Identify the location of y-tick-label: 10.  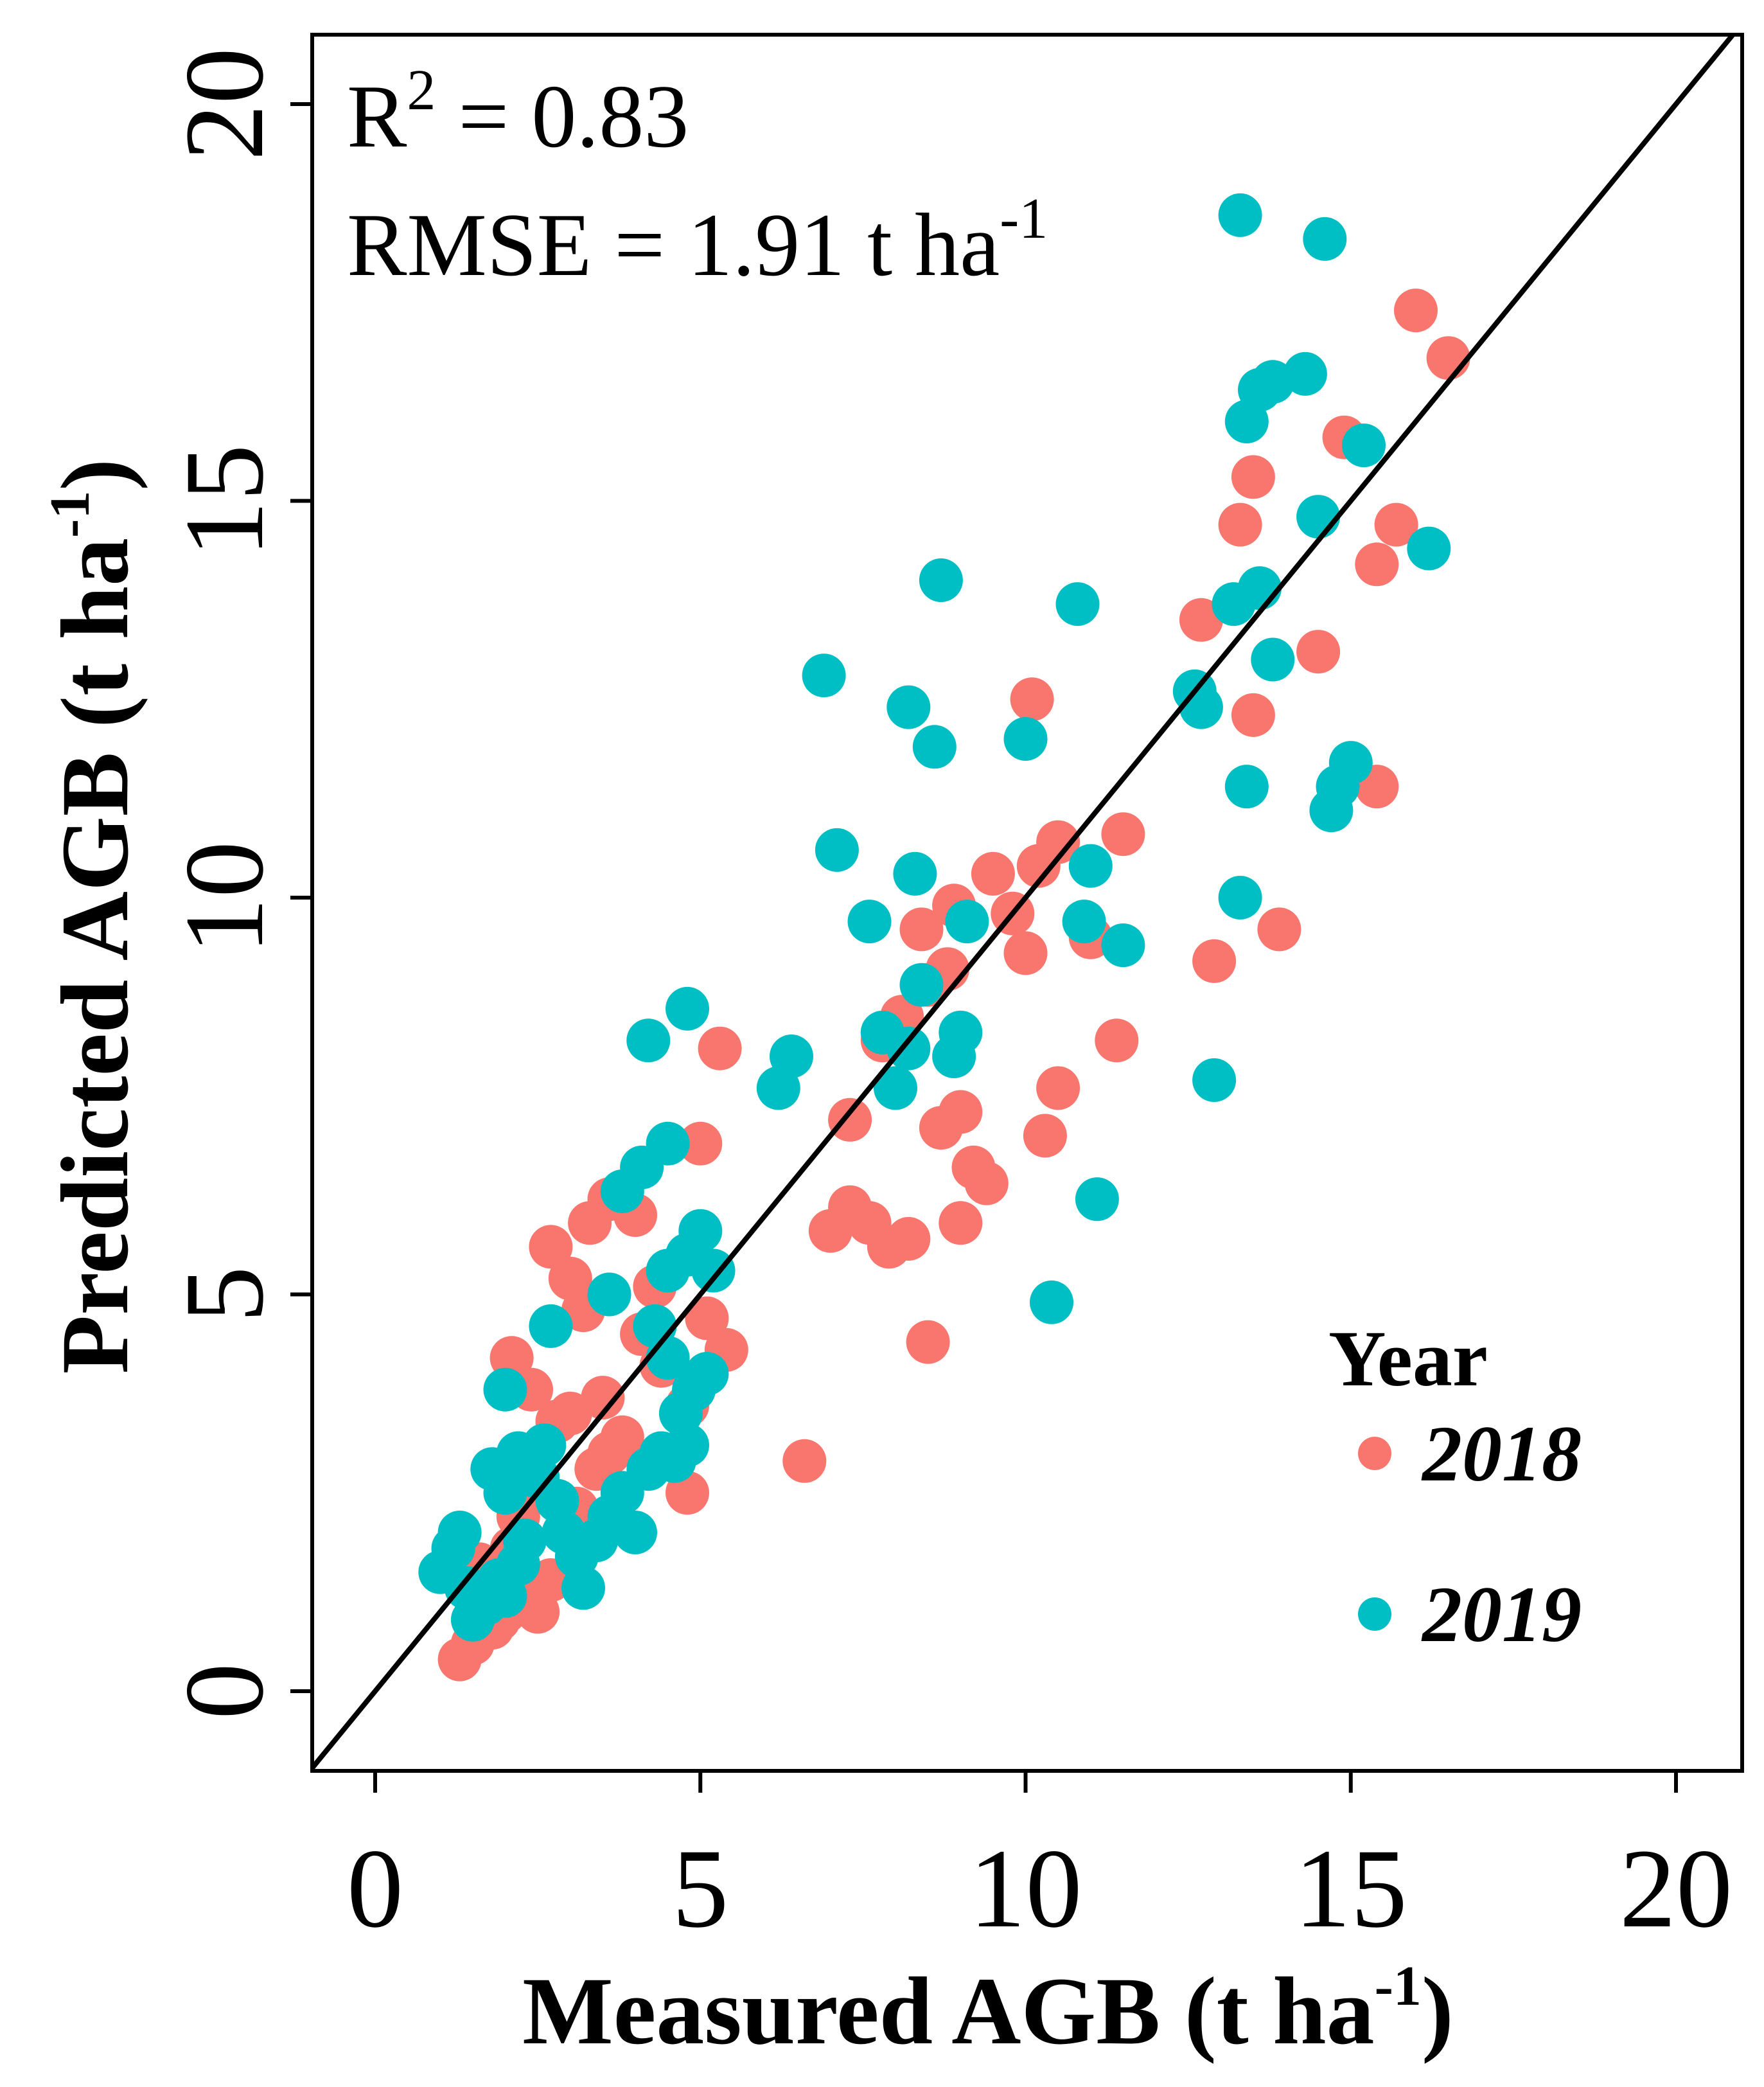
(224, 898).